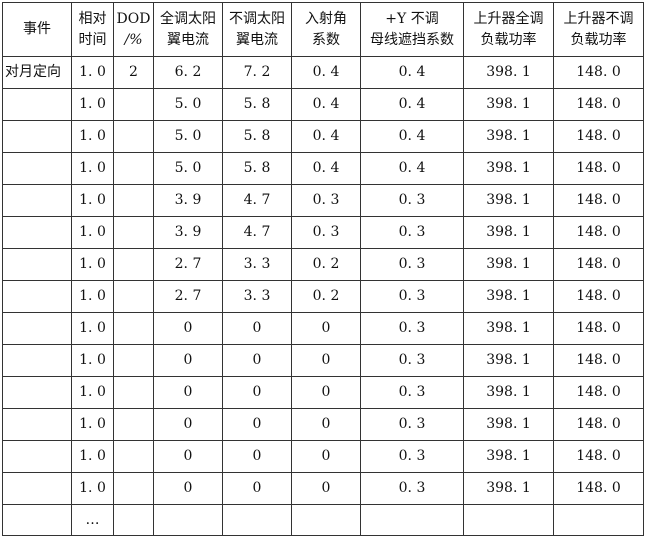 The width and height of the screenshot is (646, 536). I want to click on header-dod: DOD /%, so click(133, 29).